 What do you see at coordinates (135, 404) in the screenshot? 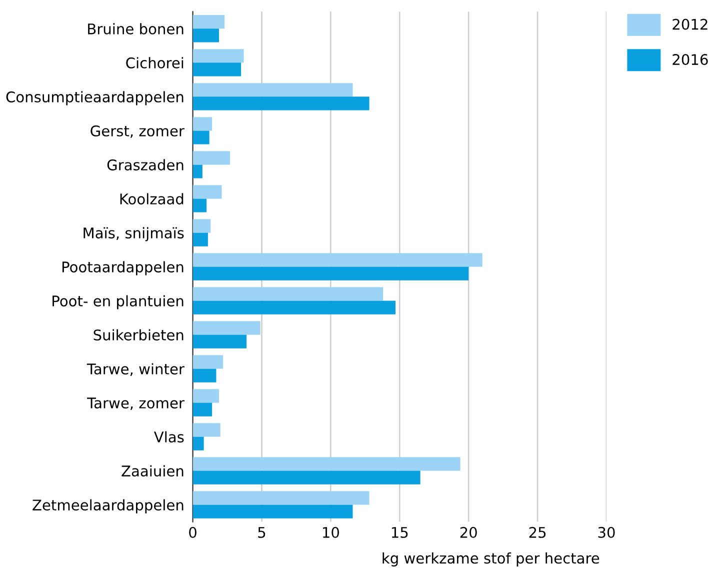
I see `y-tick-label: Tarwe, zomer` at bounding box center [135, 404].